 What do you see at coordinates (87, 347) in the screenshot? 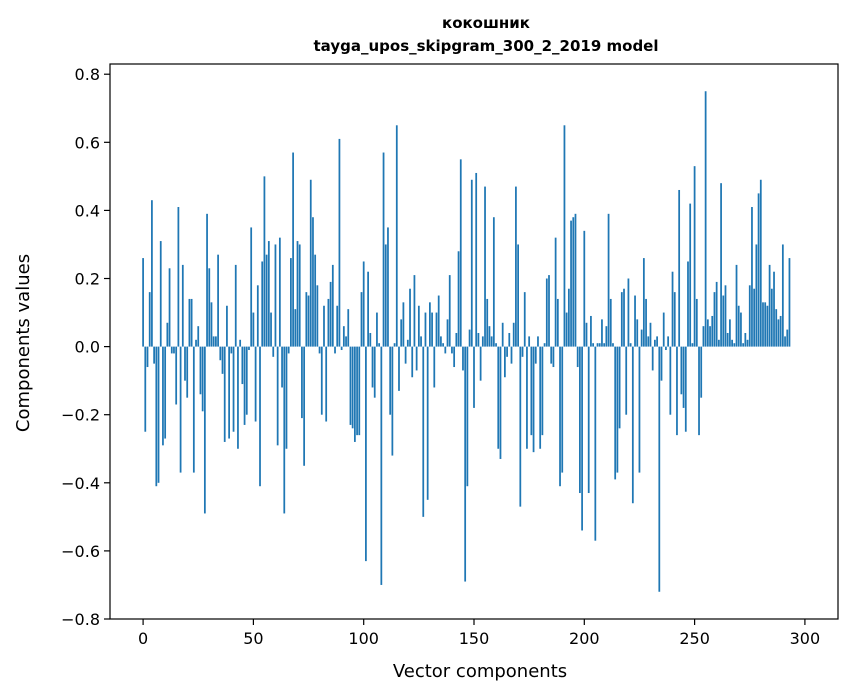
I see `y-tick-label: 0.0` at bounding box center [87, 347].